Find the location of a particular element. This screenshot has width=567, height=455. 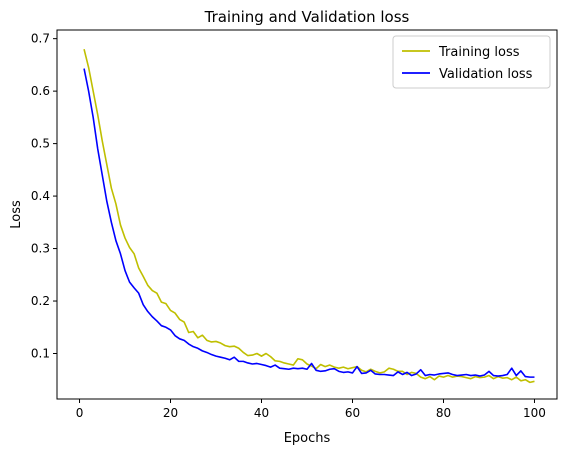

legend-box is located at coordinates (471, 62).